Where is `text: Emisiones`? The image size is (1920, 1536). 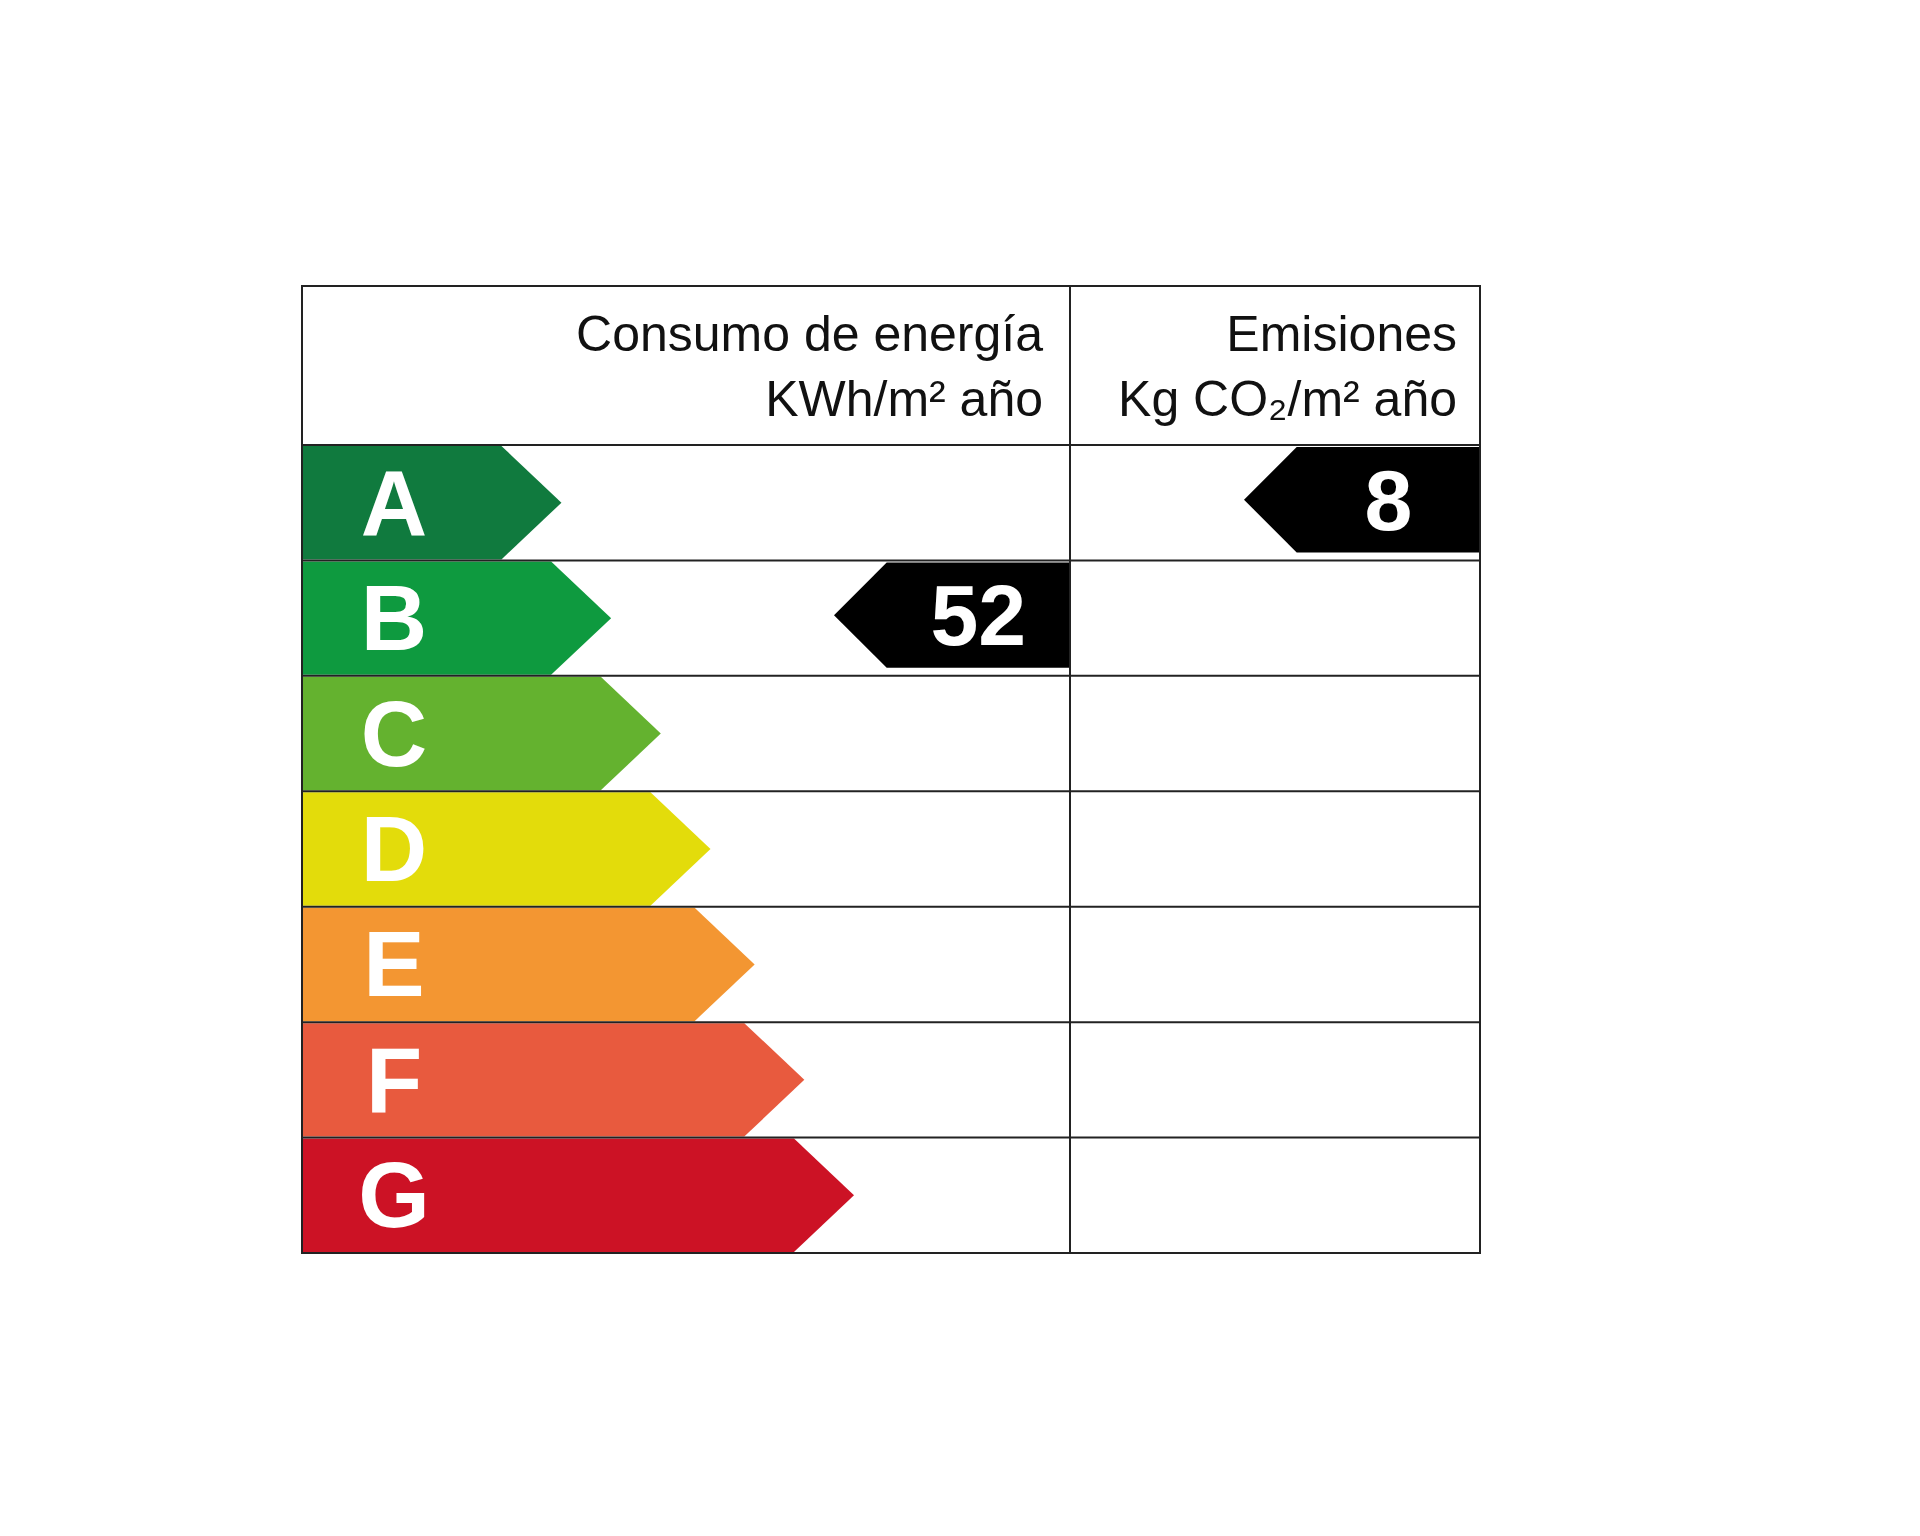
text: Emisiones is located at coordinates (1341, 334).